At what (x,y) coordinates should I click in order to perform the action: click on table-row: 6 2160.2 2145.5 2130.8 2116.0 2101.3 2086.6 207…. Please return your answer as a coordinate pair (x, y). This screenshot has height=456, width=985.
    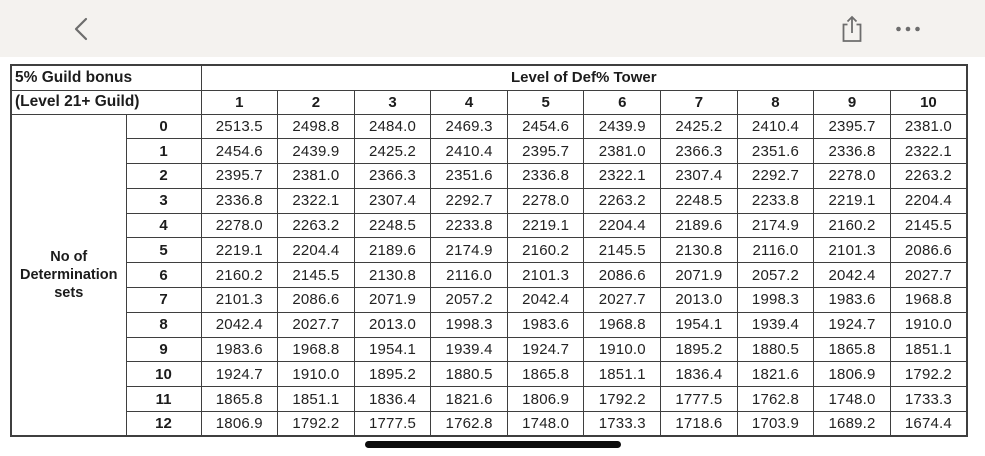
    Looking at the image, I should click on (489, 275).